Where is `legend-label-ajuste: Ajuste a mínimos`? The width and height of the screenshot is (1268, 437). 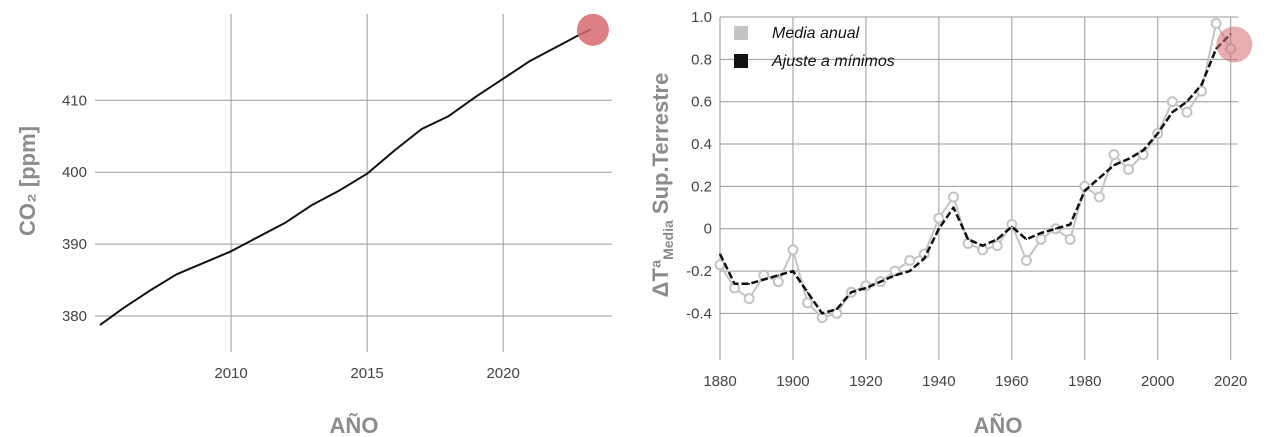 legend-label-ajuste: Ajuste a mínimos is located at coordinates (833, 61).